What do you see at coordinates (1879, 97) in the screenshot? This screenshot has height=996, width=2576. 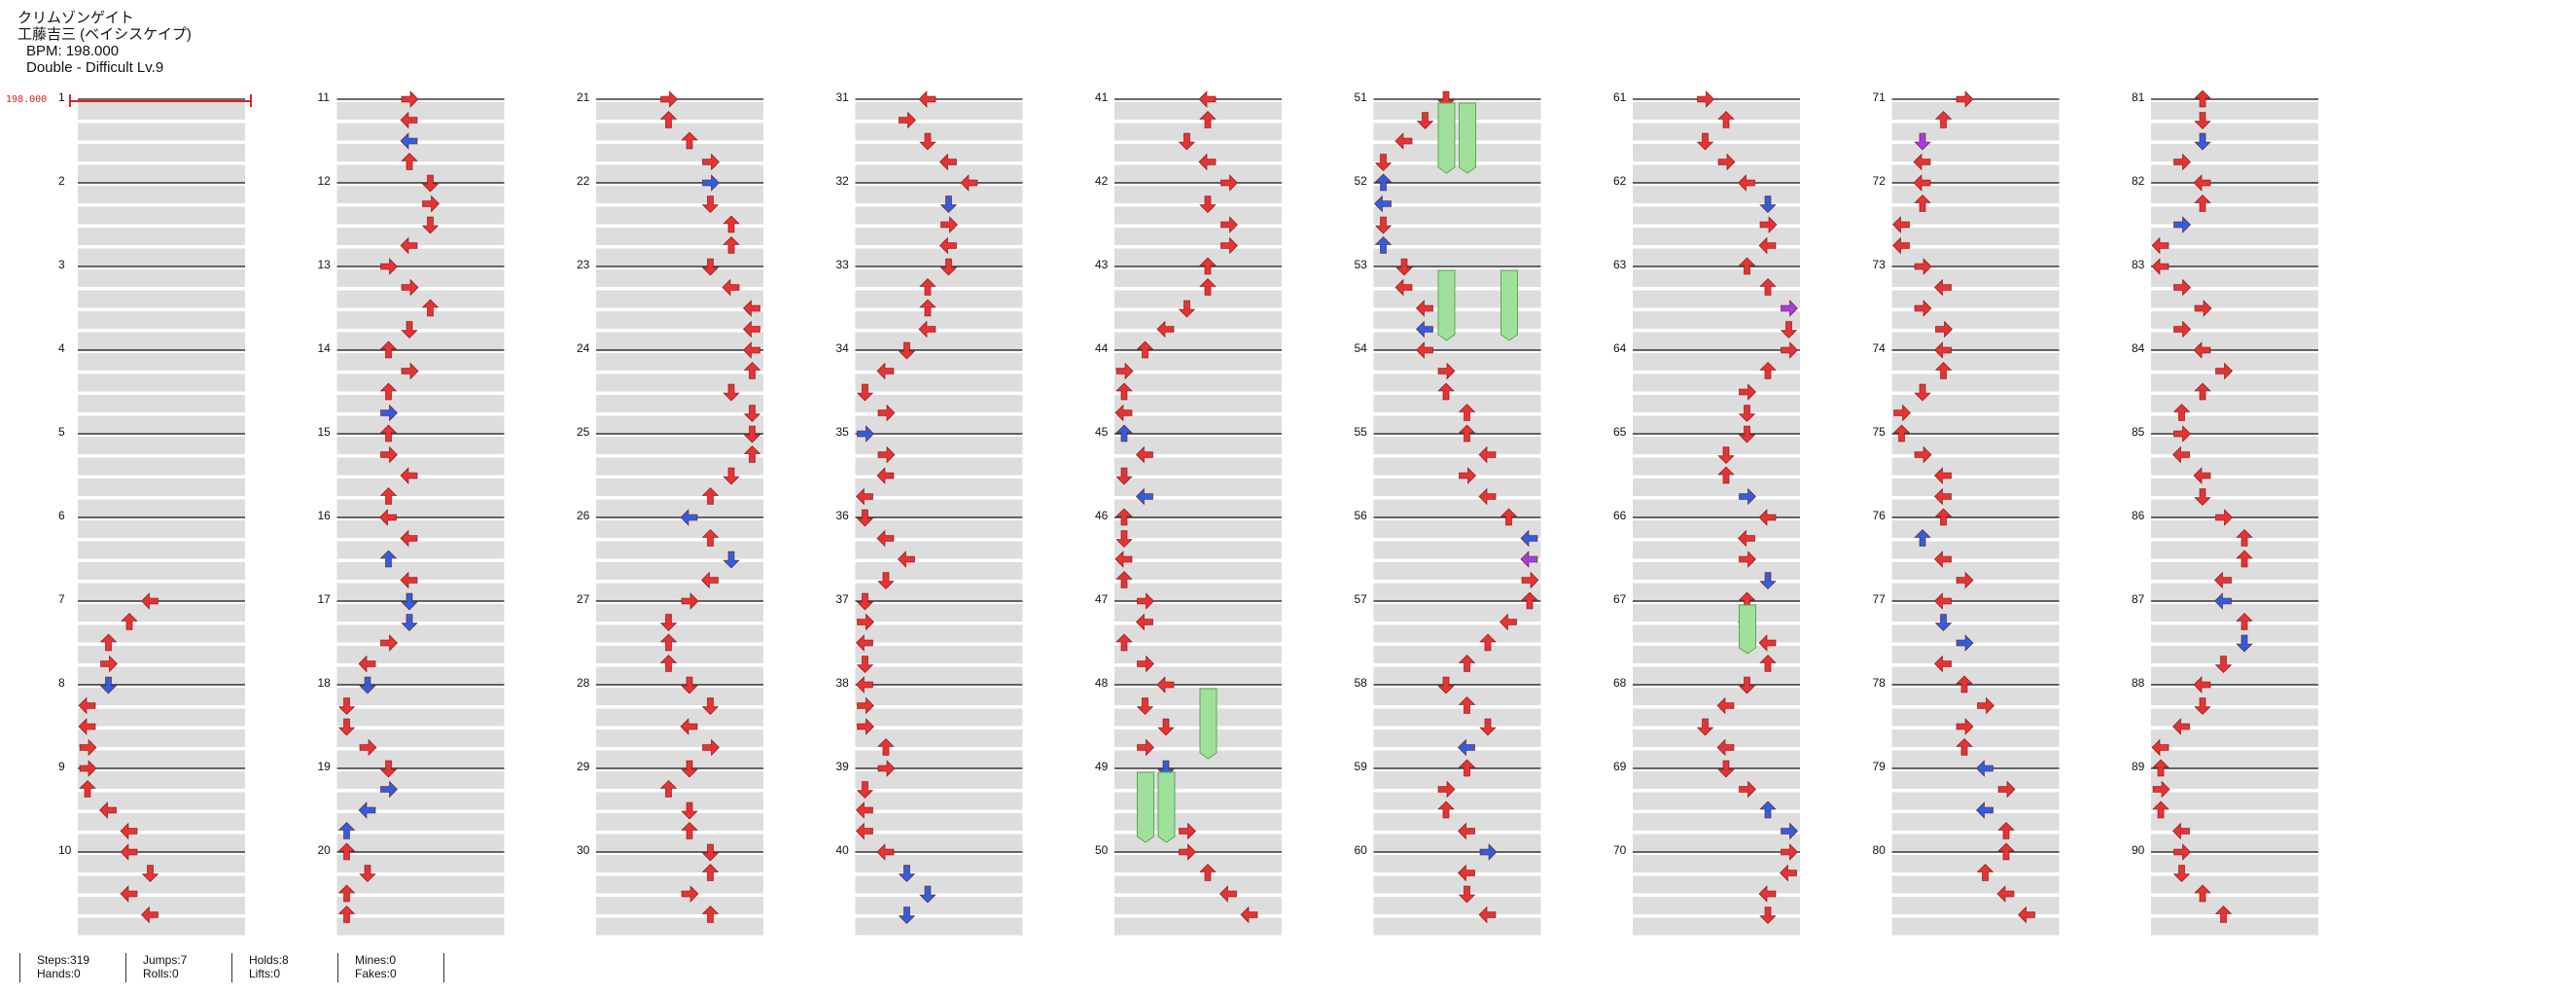 I see `measure-number: 71` at bounding box center [1879, 97].